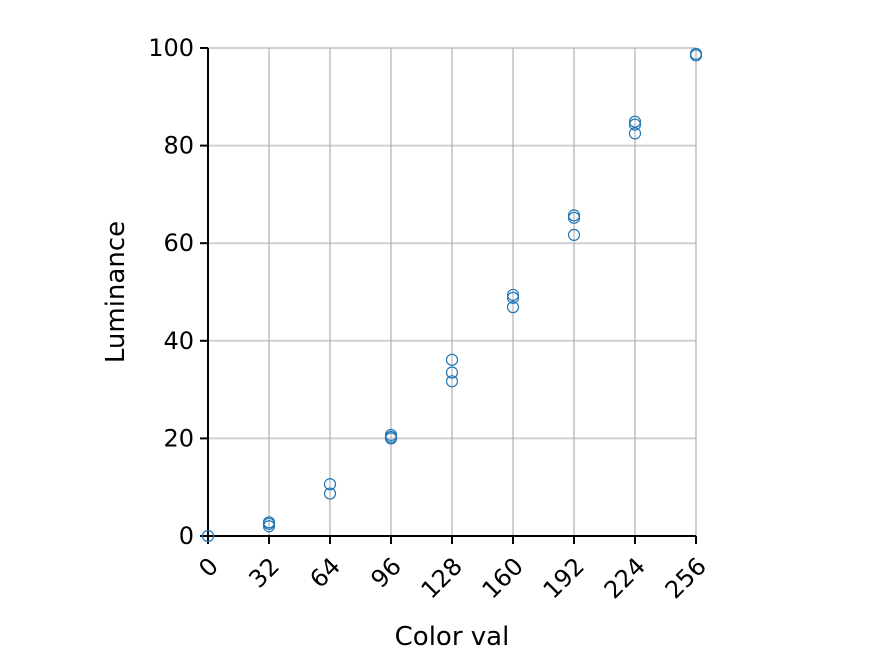 This screenshot has height=656, width=875. Describe the element at coordinates (178, 292) in the screenshot. I see `y-axis-ticks: 0 20 40 60 80 100` at that location.